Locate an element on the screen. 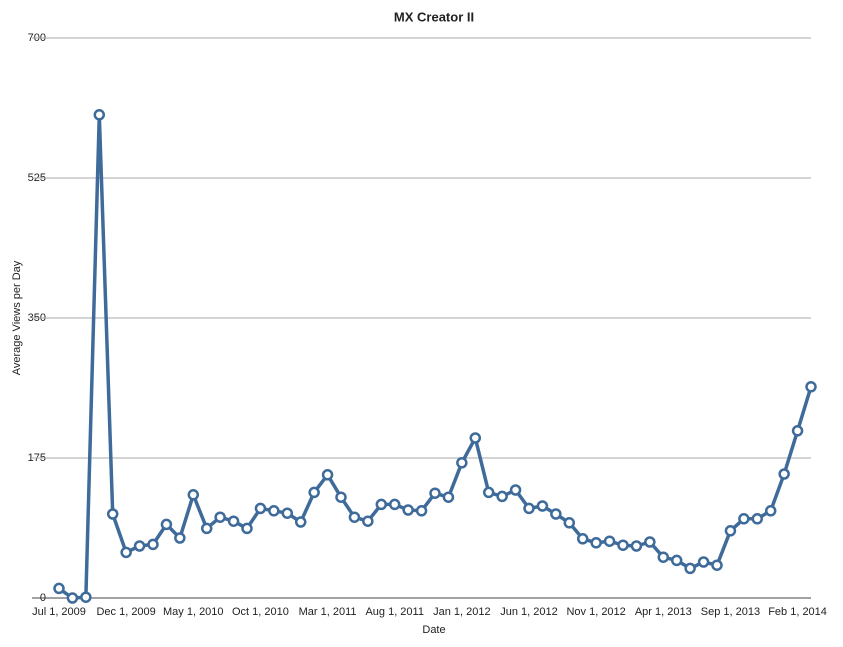 This screenshot has height=647, width=843. x-tick-label: Apr 1, 2013 is located at coordinates (663, 612).